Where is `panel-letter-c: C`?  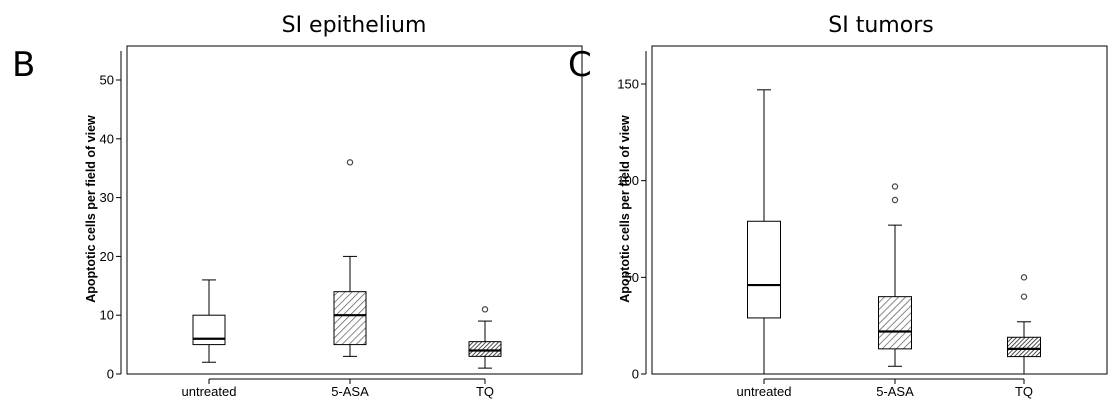 panel-letter-c: C is located at coordinates (580, 65).